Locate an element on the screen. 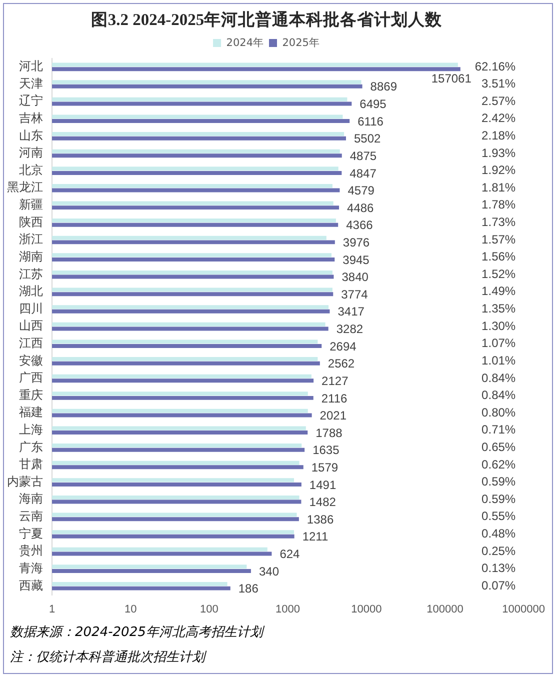 The height and width of the screenshot is (678, 556). annotation: 1.81% is located at coordinates (499, 187).